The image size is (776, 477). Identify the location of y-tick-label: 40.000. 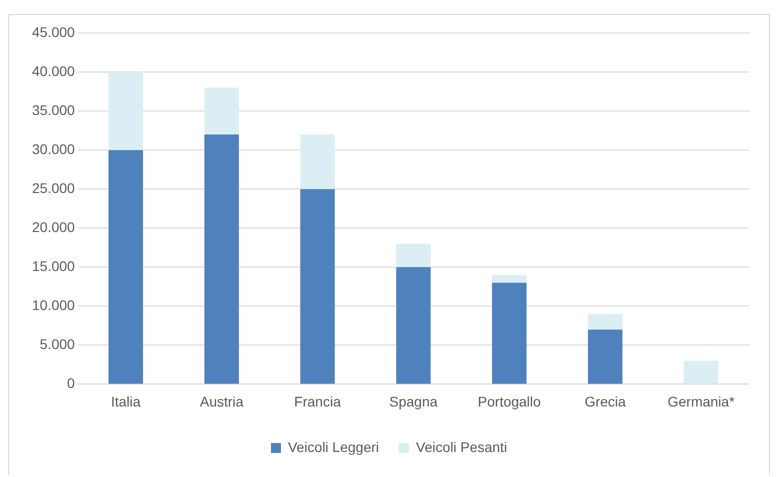
(54, 70).